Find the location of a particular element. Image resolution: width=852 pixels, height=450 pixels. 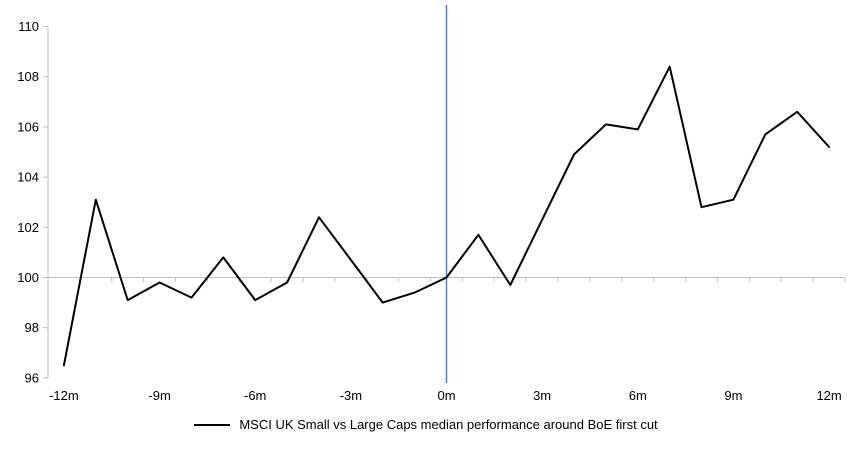

y-tick-label: 100 is located at coordinates (28, 277).